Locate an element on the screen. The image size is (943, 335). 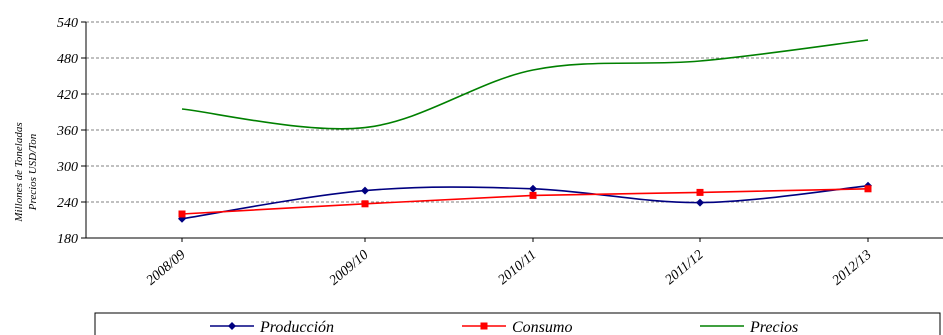
y-tick-label: 240 is located at coordinates (67, 203).